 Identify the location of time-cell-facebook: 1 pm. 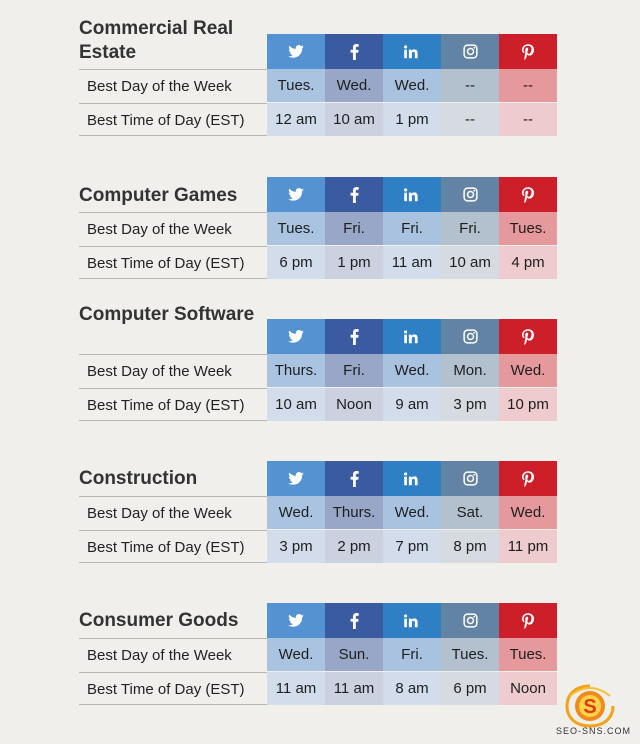
(354, 262).